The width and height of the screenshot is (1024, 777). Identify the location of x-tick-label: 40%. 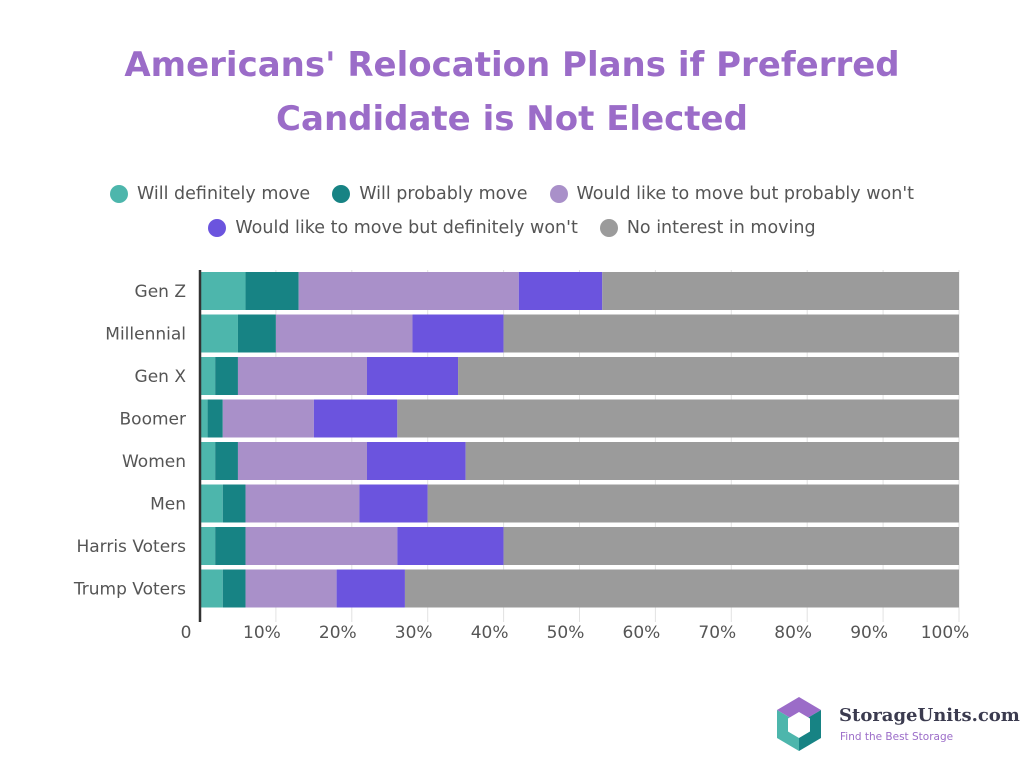
(490, 633).